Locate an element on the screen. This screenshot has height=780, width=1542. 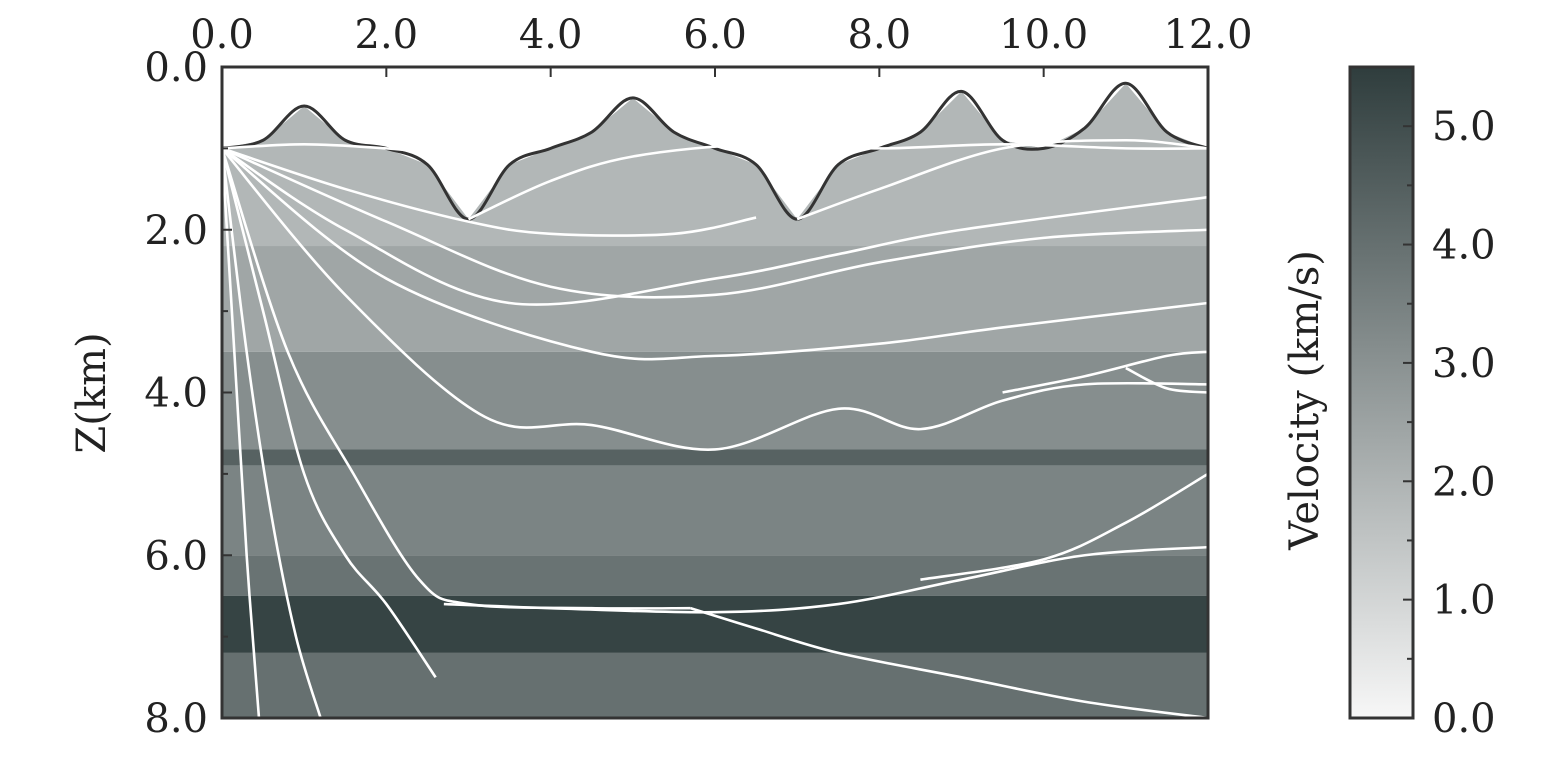
colorbar-ticks: 0.0 1.0 2.0 3.0 4.0 5.0 is located at coordinates (1449, 423).